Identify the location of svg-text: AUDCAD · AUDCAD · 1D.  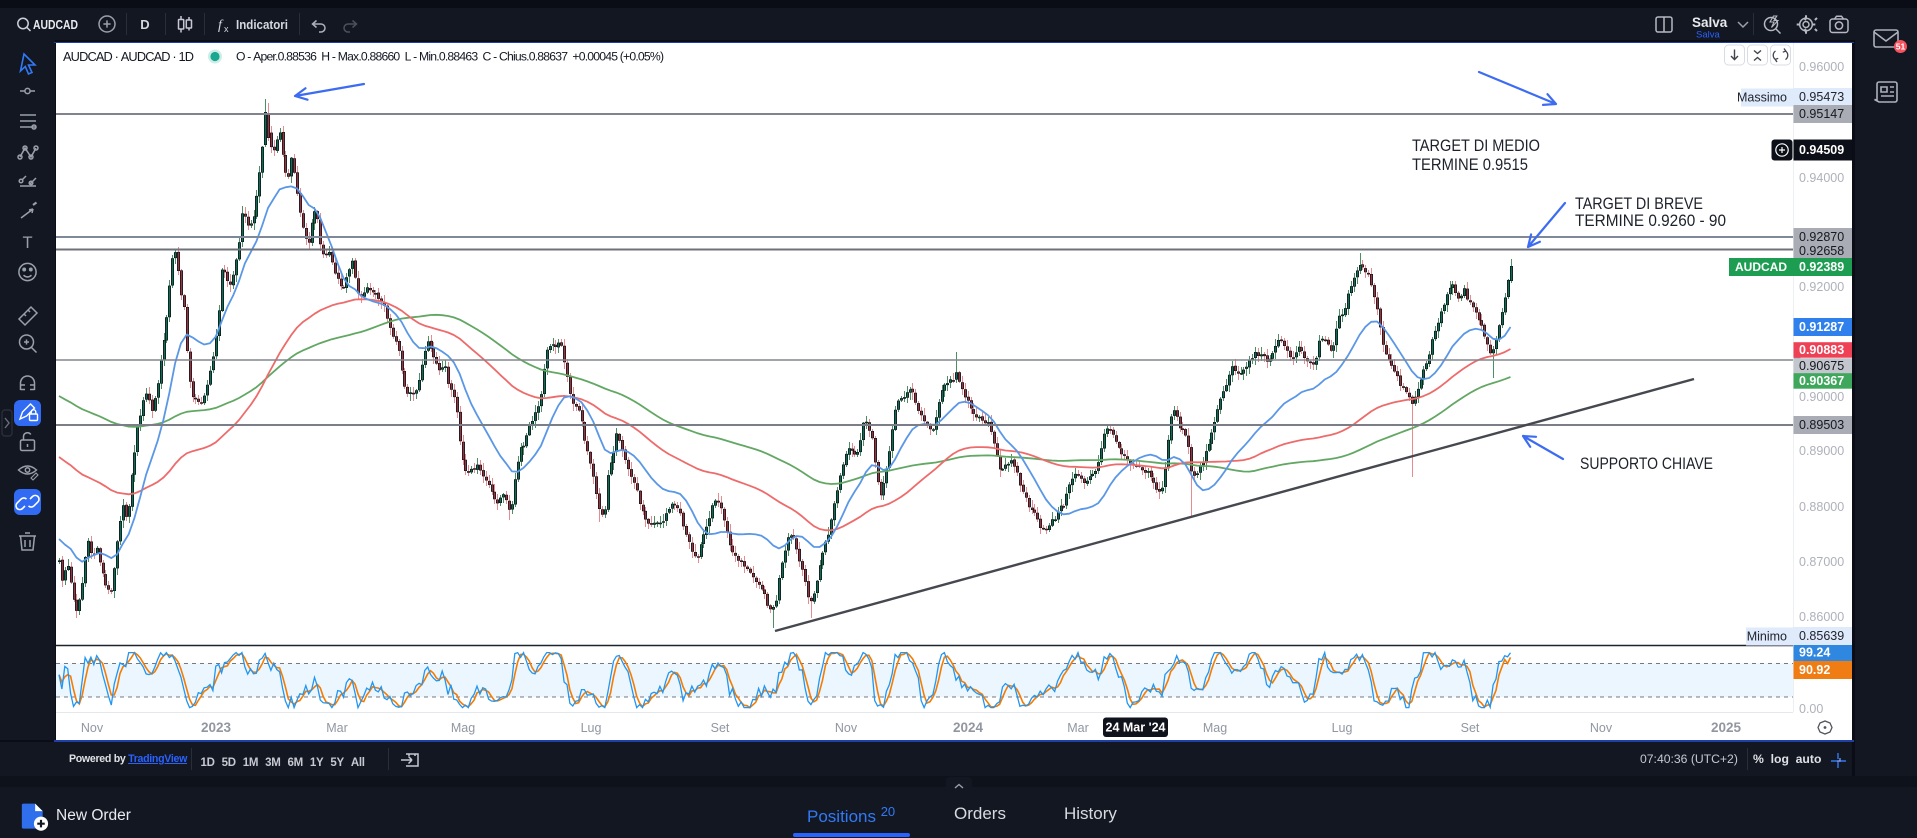
(128, 56).